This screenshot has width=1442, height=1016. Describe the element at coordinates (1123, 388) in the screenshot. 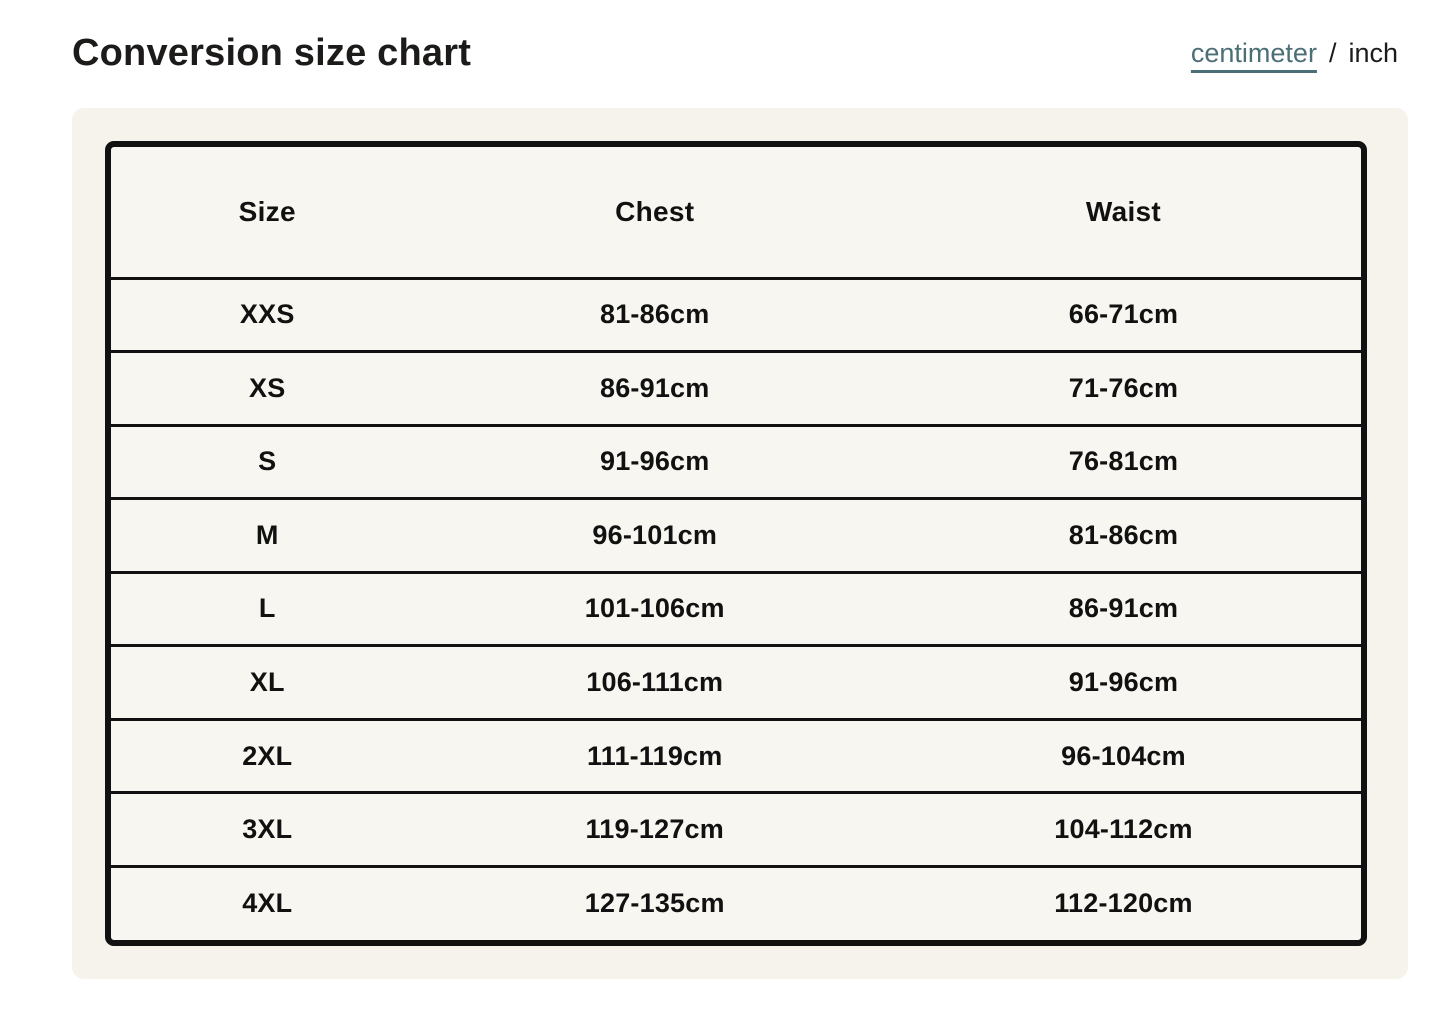

I see `cell-waist: 71-76cm` at that location.